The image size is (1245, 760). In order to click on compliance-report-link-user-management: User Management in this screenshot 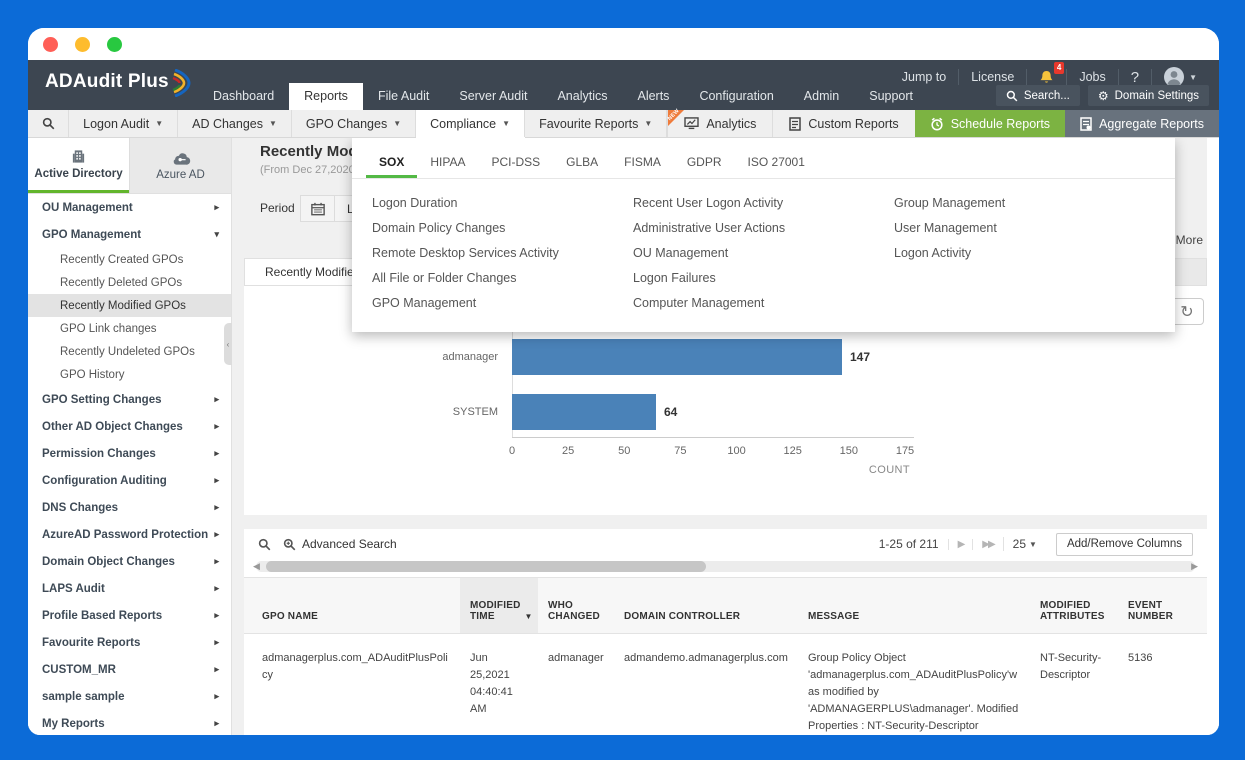, I will do `click(945, 228)`.